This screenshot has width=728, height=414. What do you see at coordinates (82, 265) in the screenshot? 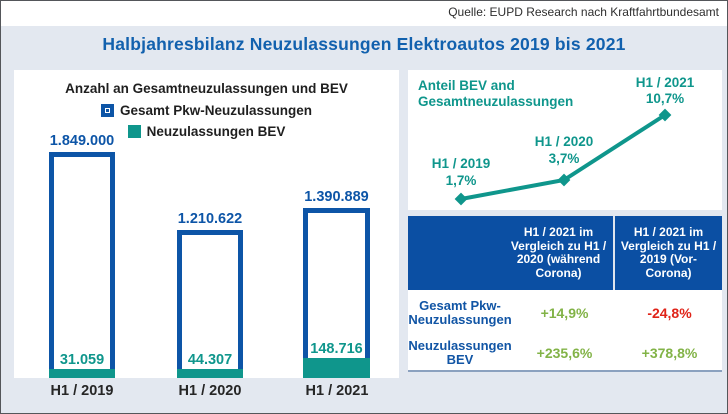
I see `bar-total-outline` at bounding box center [82, 265].